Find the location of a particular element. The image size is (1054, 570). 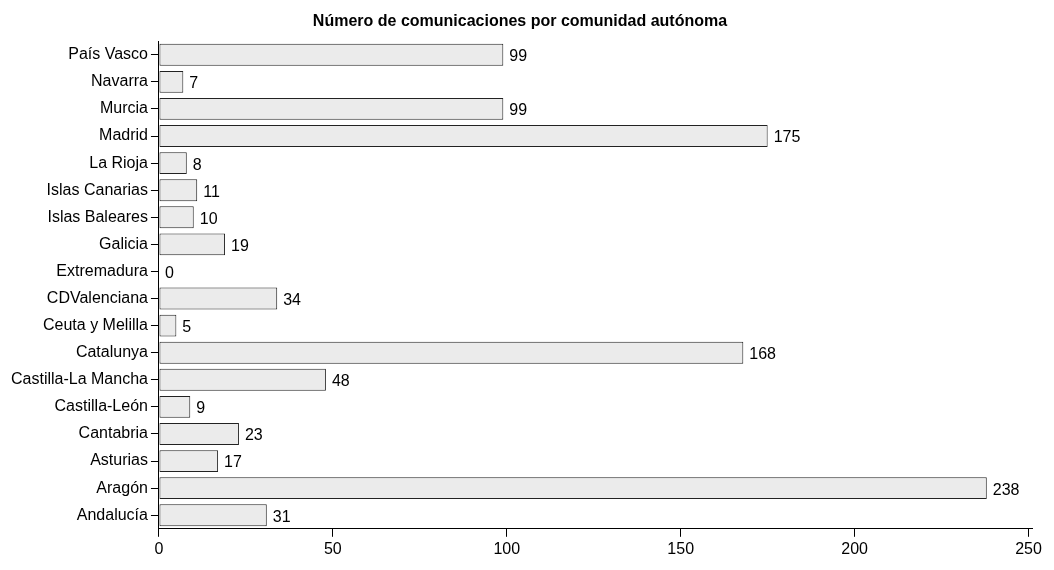

x-tick-label: 100 is located at coordinates (507, 548).